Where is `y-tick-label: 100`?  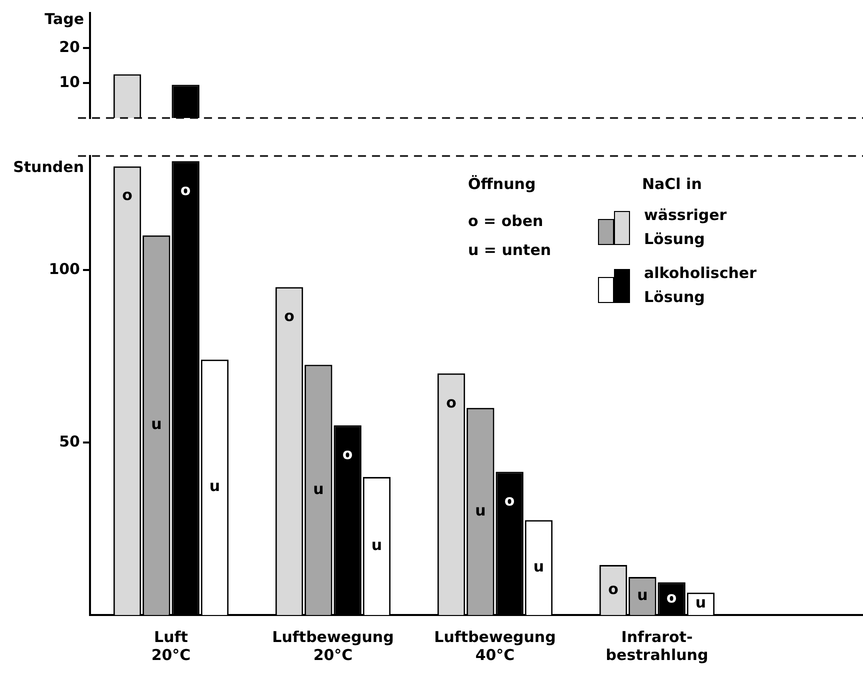 y-tick-label: 100 is located at coordinates (64, 269).